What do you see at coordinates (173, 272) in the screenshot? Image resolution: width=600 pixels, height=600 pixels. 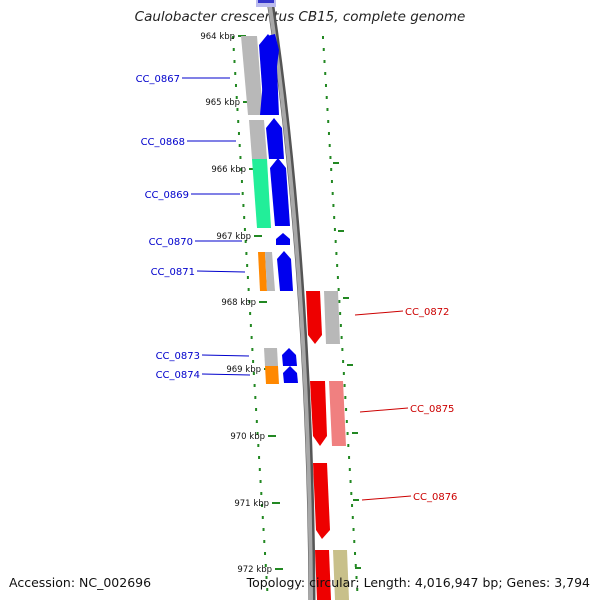 I see `label-CC_0871: CC_0871` at bounding box center [173, 272].